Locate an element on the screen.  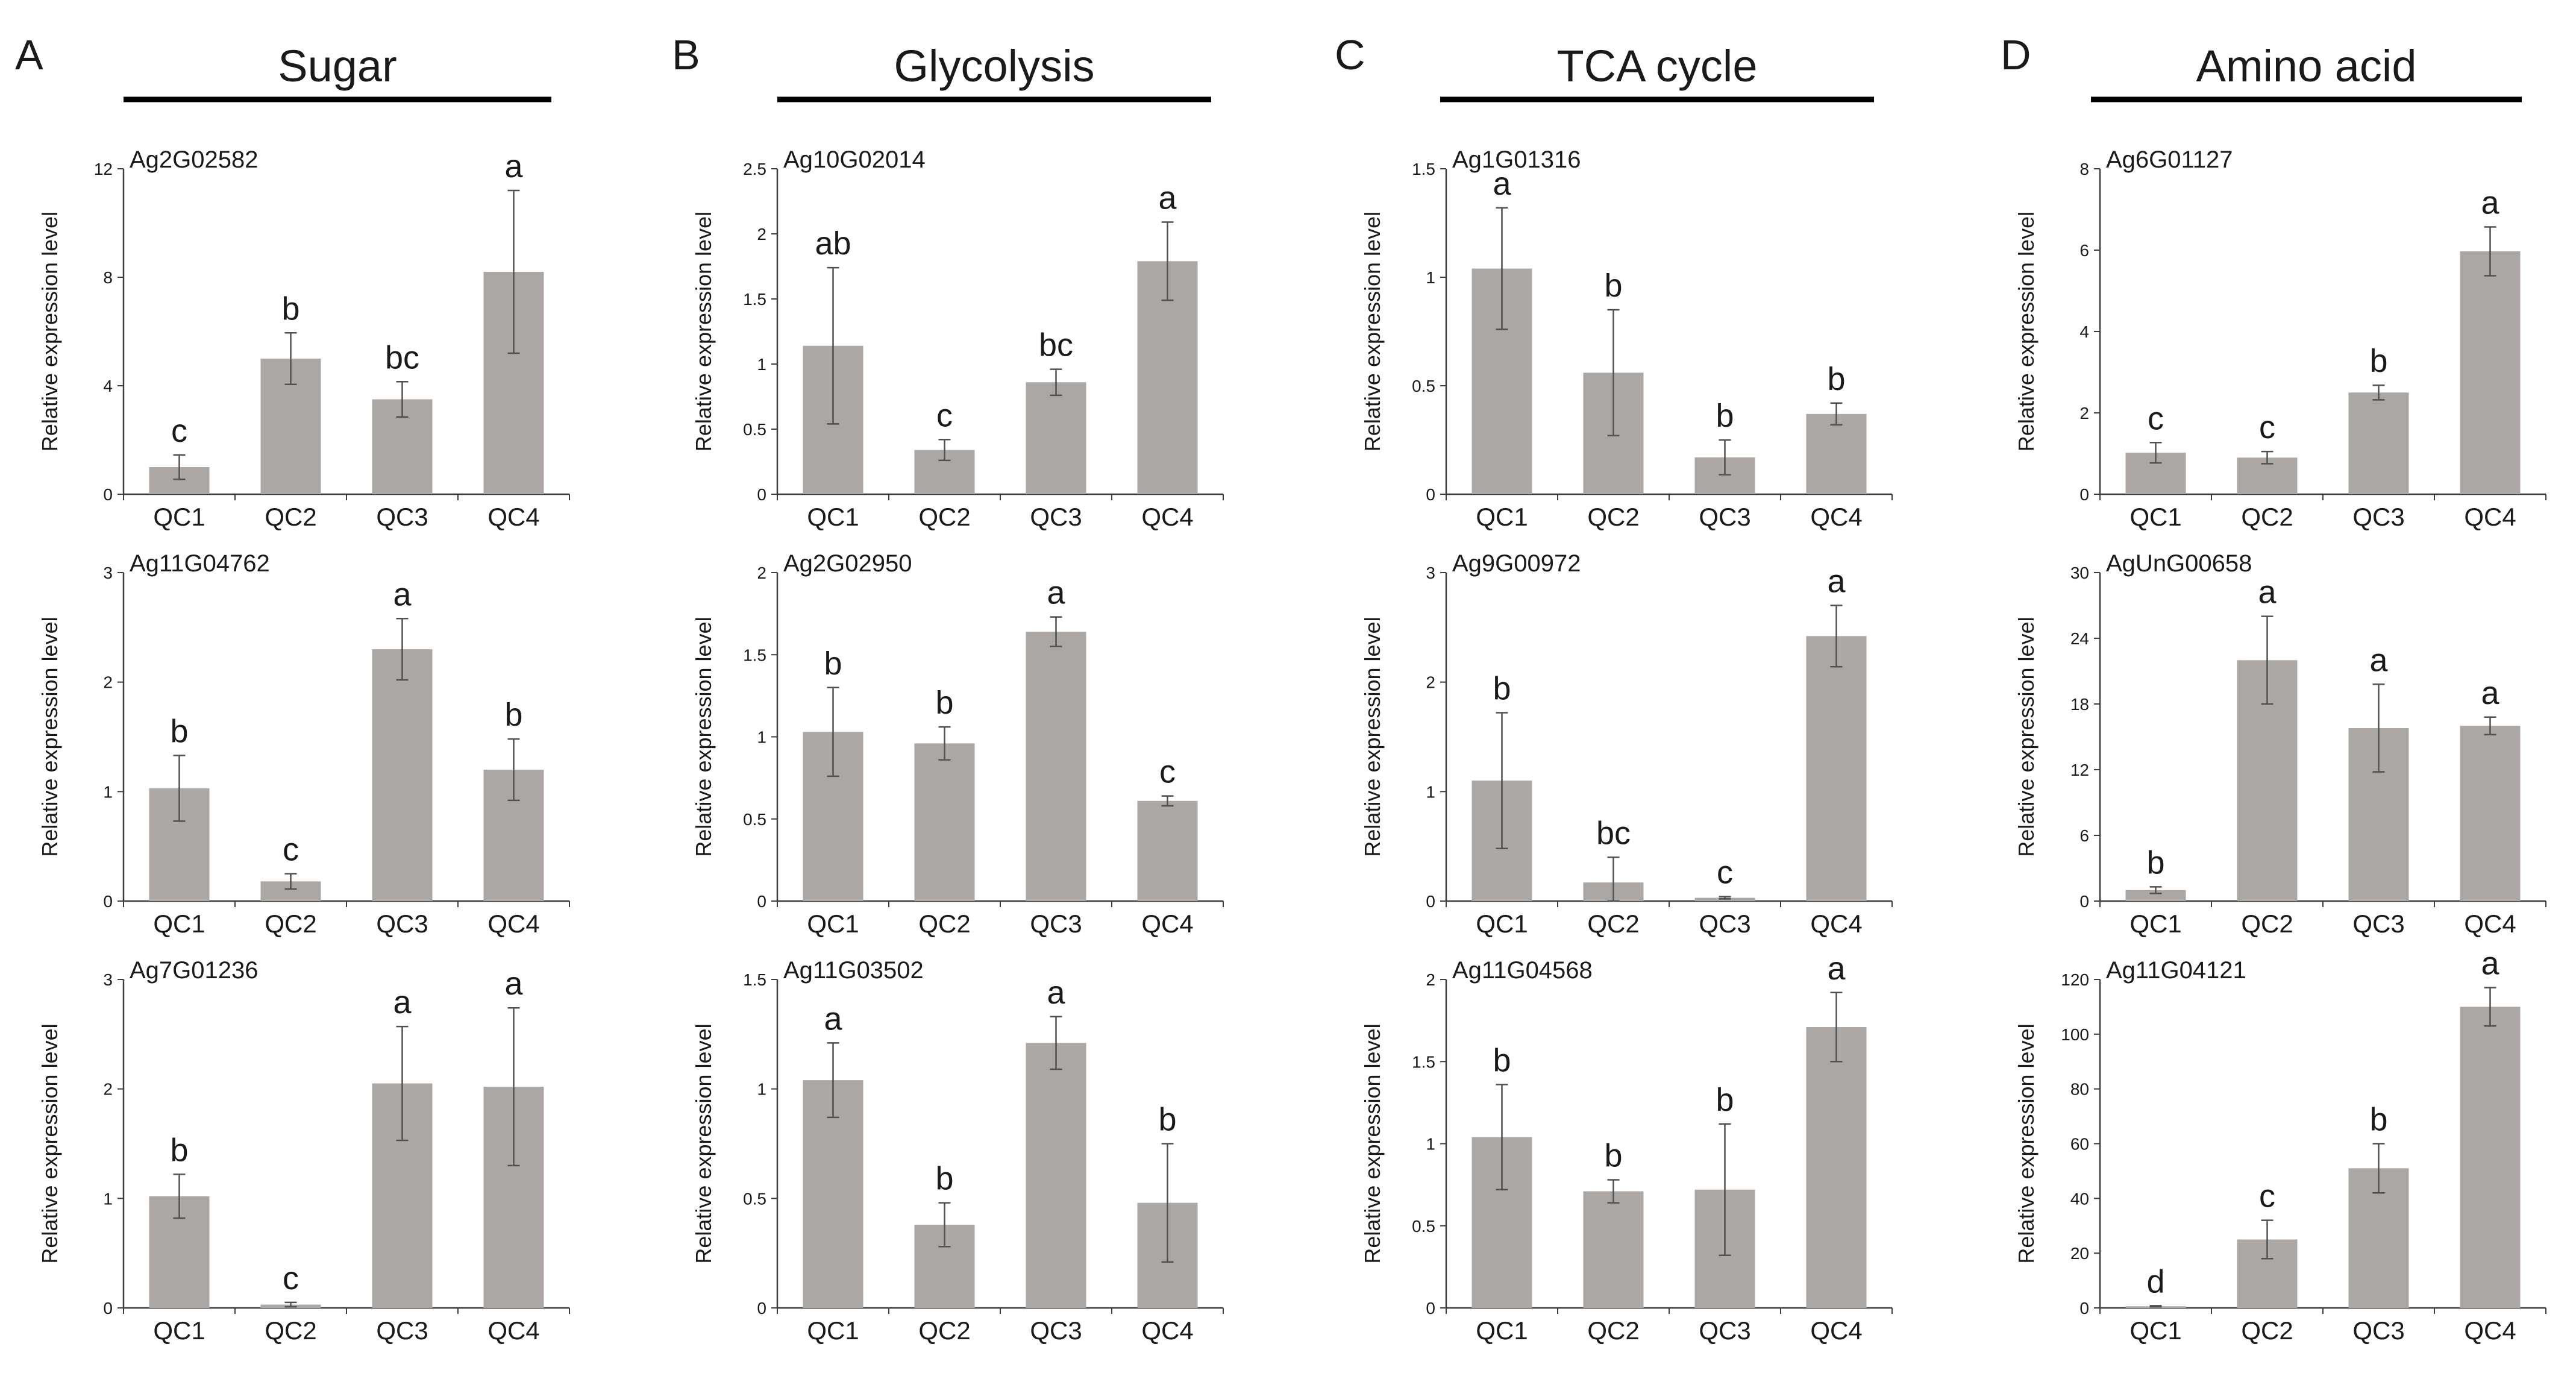
panel-letter: D is located at coordinates (2016, 54).